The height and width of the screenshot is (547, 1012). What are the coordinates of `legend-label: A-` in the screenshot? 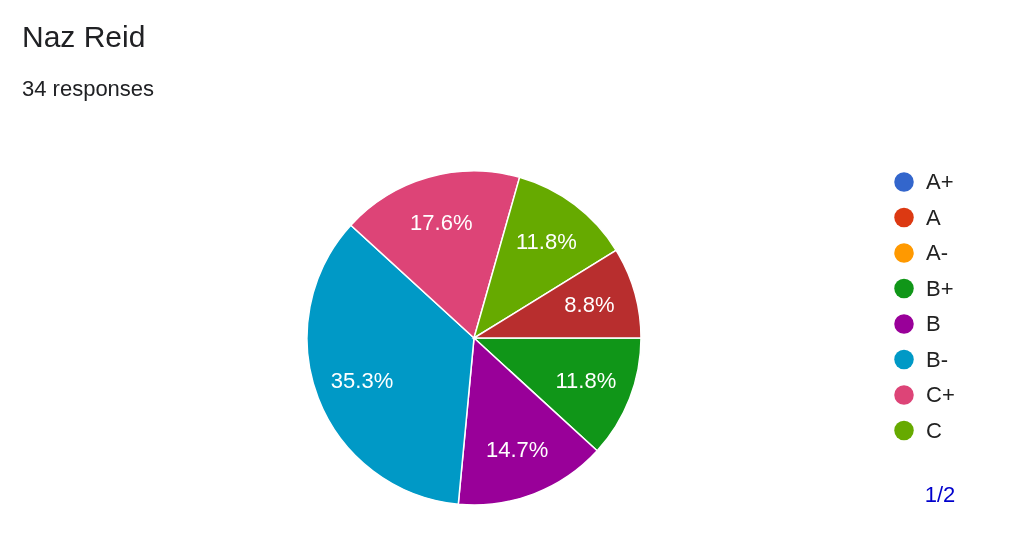 It's located at (937, 252).